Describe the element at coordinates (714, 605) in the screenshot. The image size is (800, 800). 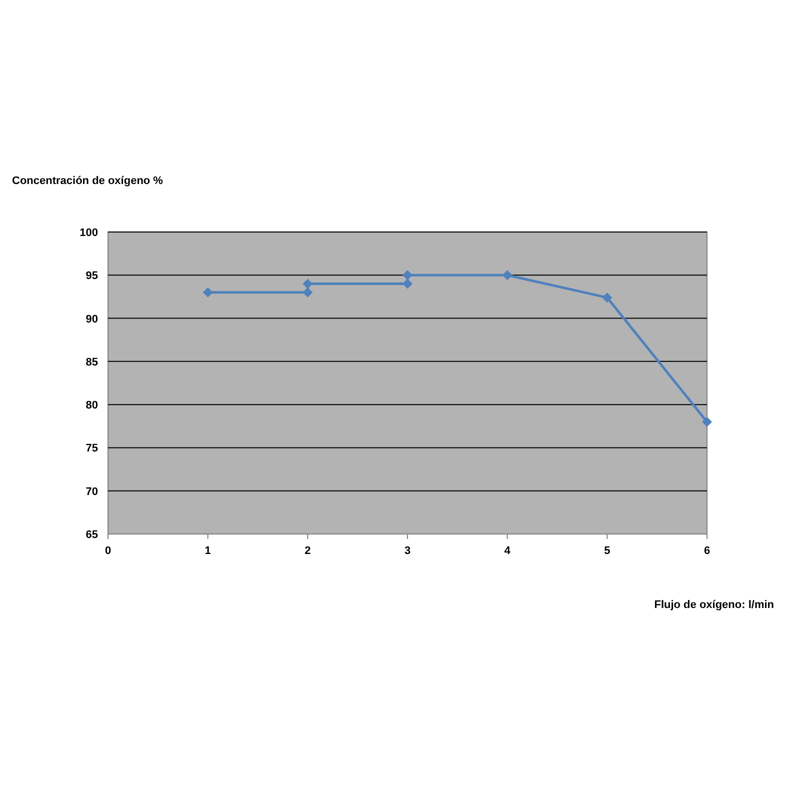
I see `x-axis-title: Flujo de oxígeno: l/min` at that location.